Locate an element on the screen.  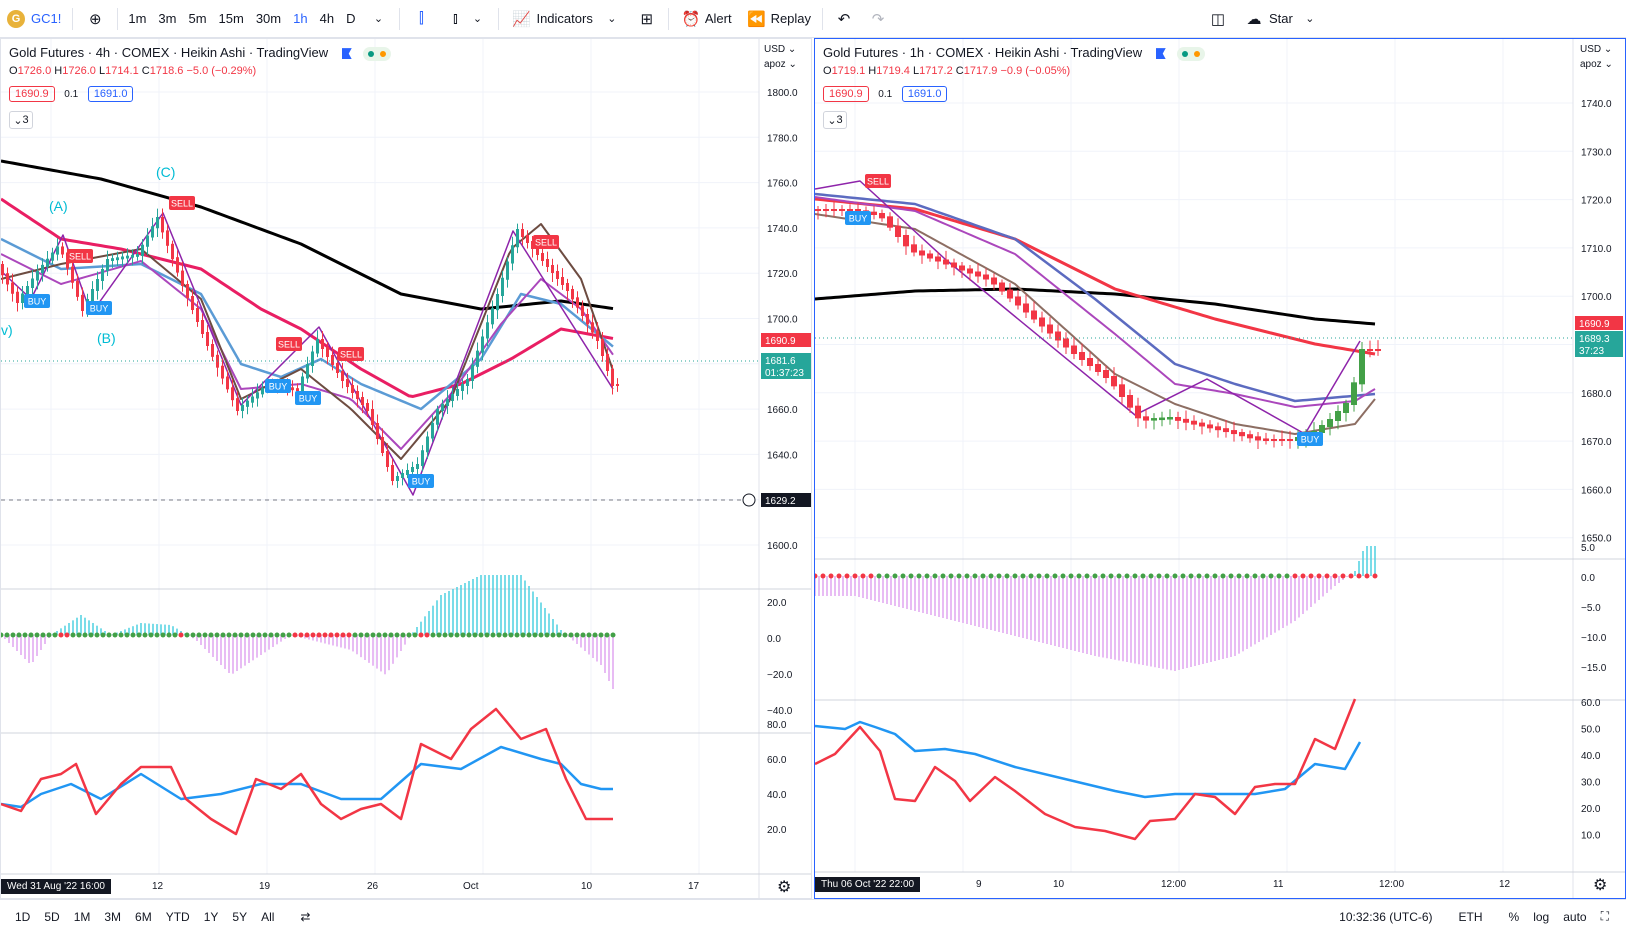
indicators-button: 📈 Indicators ⌄ is located at coordinates (566, 19).